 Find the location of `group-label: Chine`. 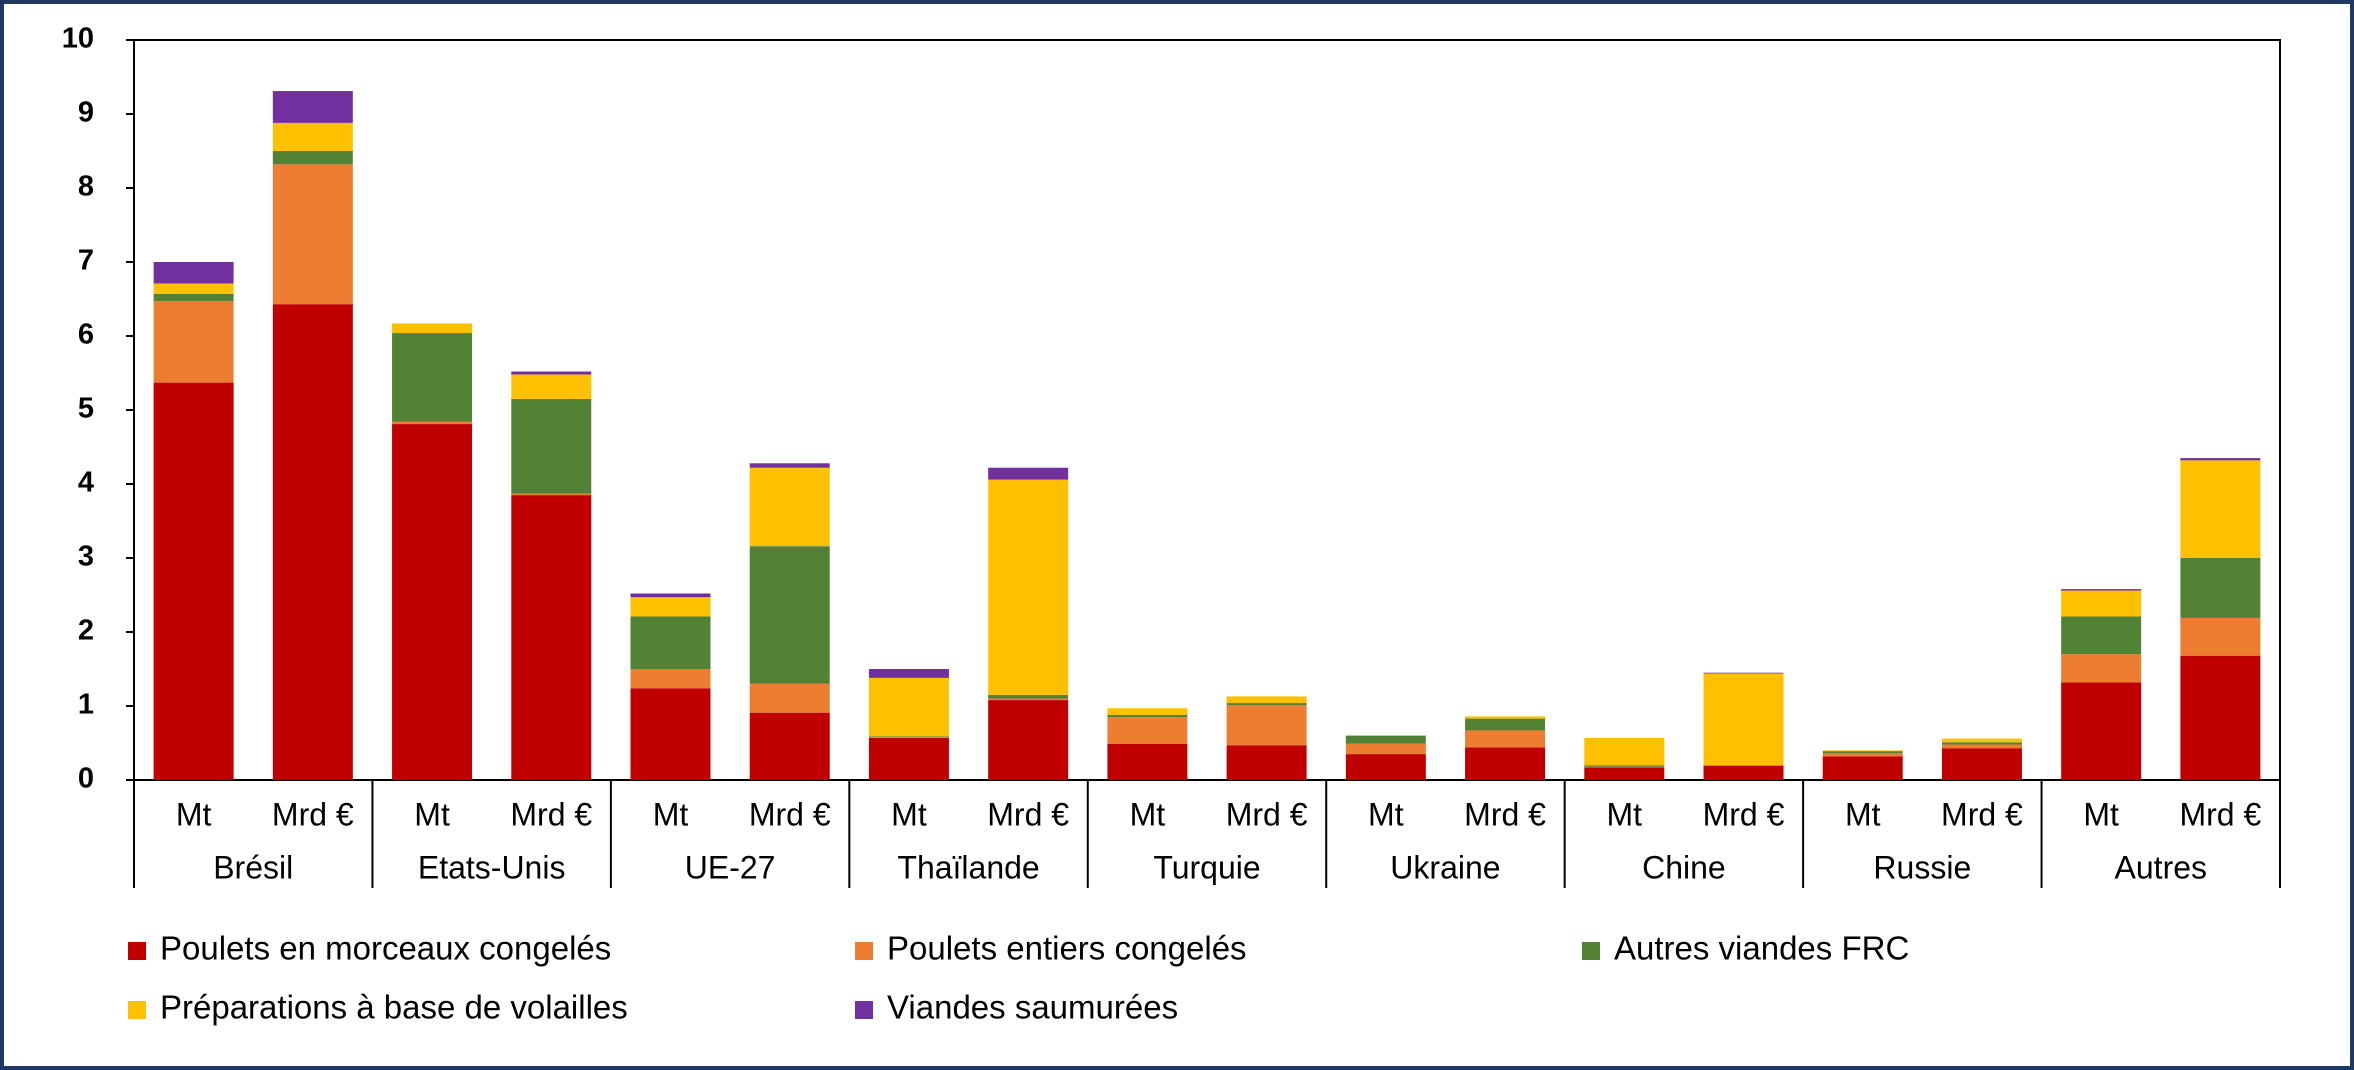

group-label: Chine is located at coordinates (1684, 867).